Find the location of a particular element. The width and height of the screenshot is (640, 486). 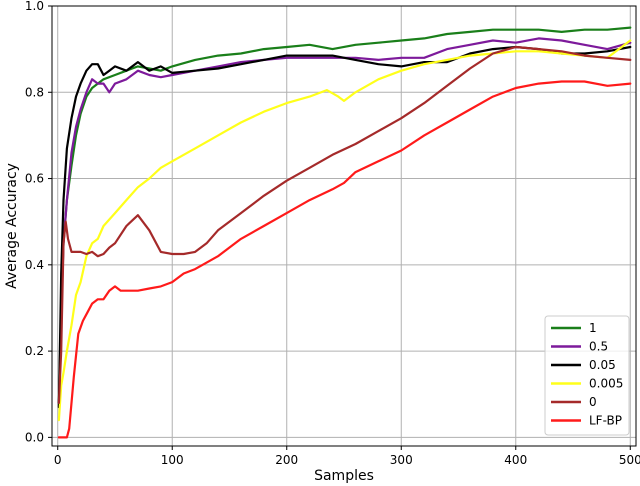

x-axis-title: Samples is located at coordinates (344, 476).